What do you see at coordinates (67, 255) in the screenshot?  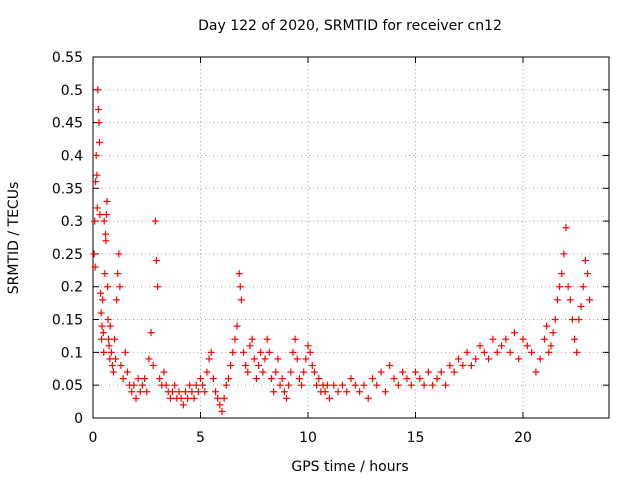 I see `y-tick-label: 0.25` at bounding box center [67, 255].